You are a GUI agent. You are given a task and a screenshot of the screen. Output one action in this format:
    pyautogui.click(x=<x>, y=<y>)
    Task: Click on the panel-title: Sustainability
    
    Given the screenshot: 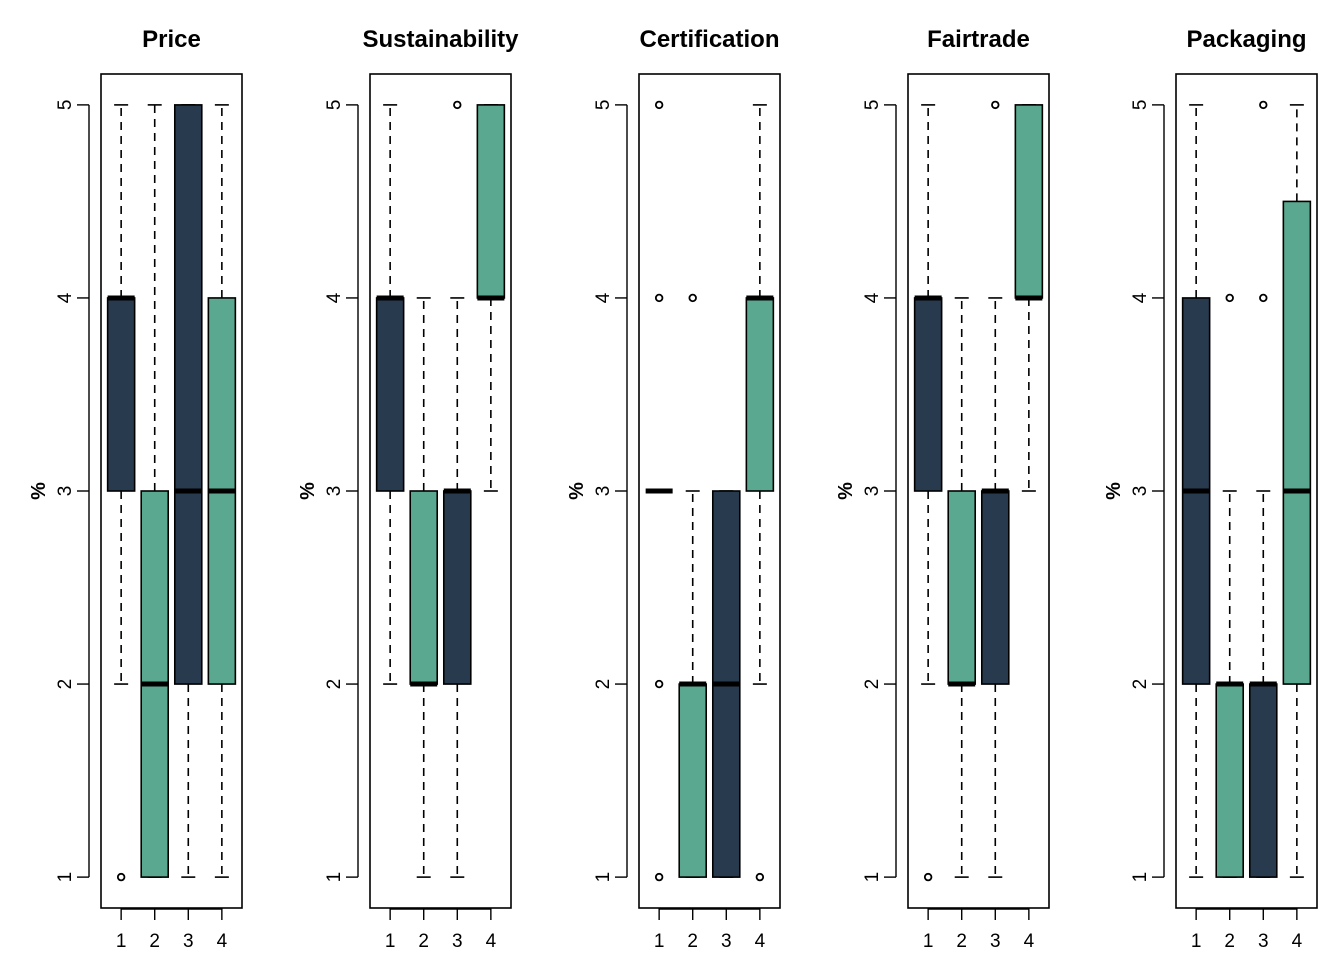 What is the action you would take?
    pyautogui.click(x=440, y=39)
    